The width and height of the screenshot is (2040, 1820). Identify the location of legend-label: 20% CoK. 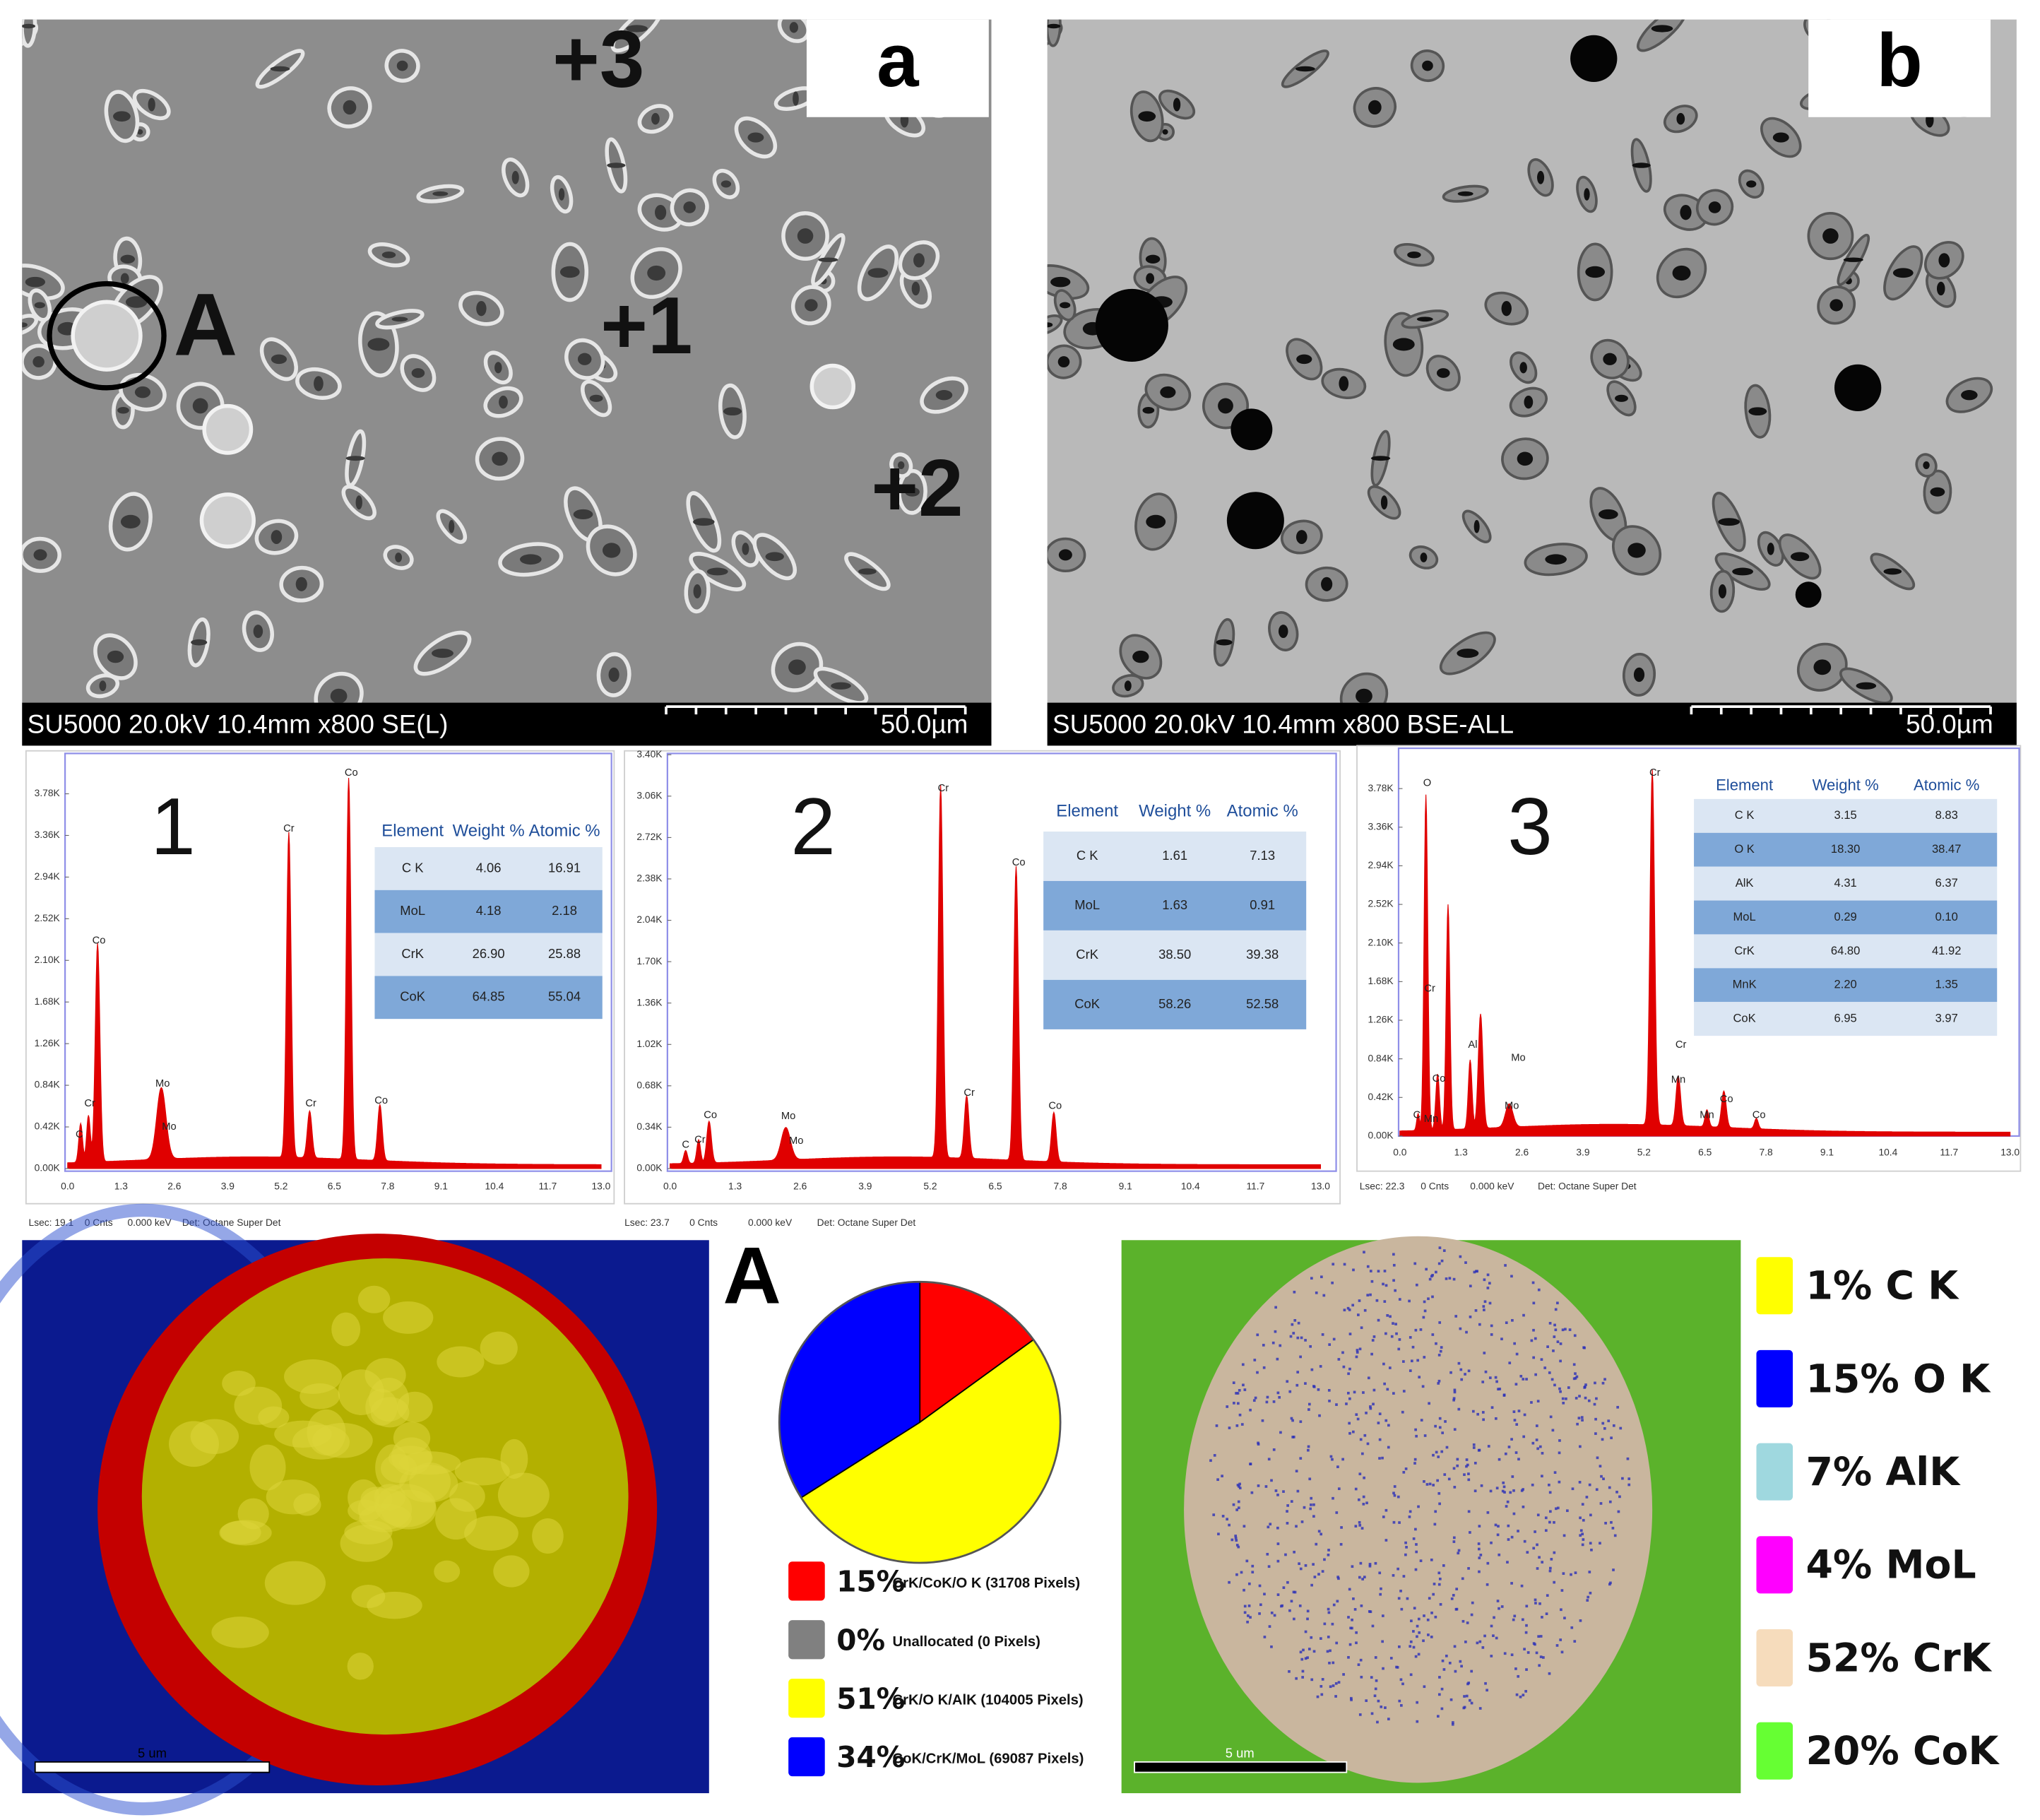
(1903, 1752).